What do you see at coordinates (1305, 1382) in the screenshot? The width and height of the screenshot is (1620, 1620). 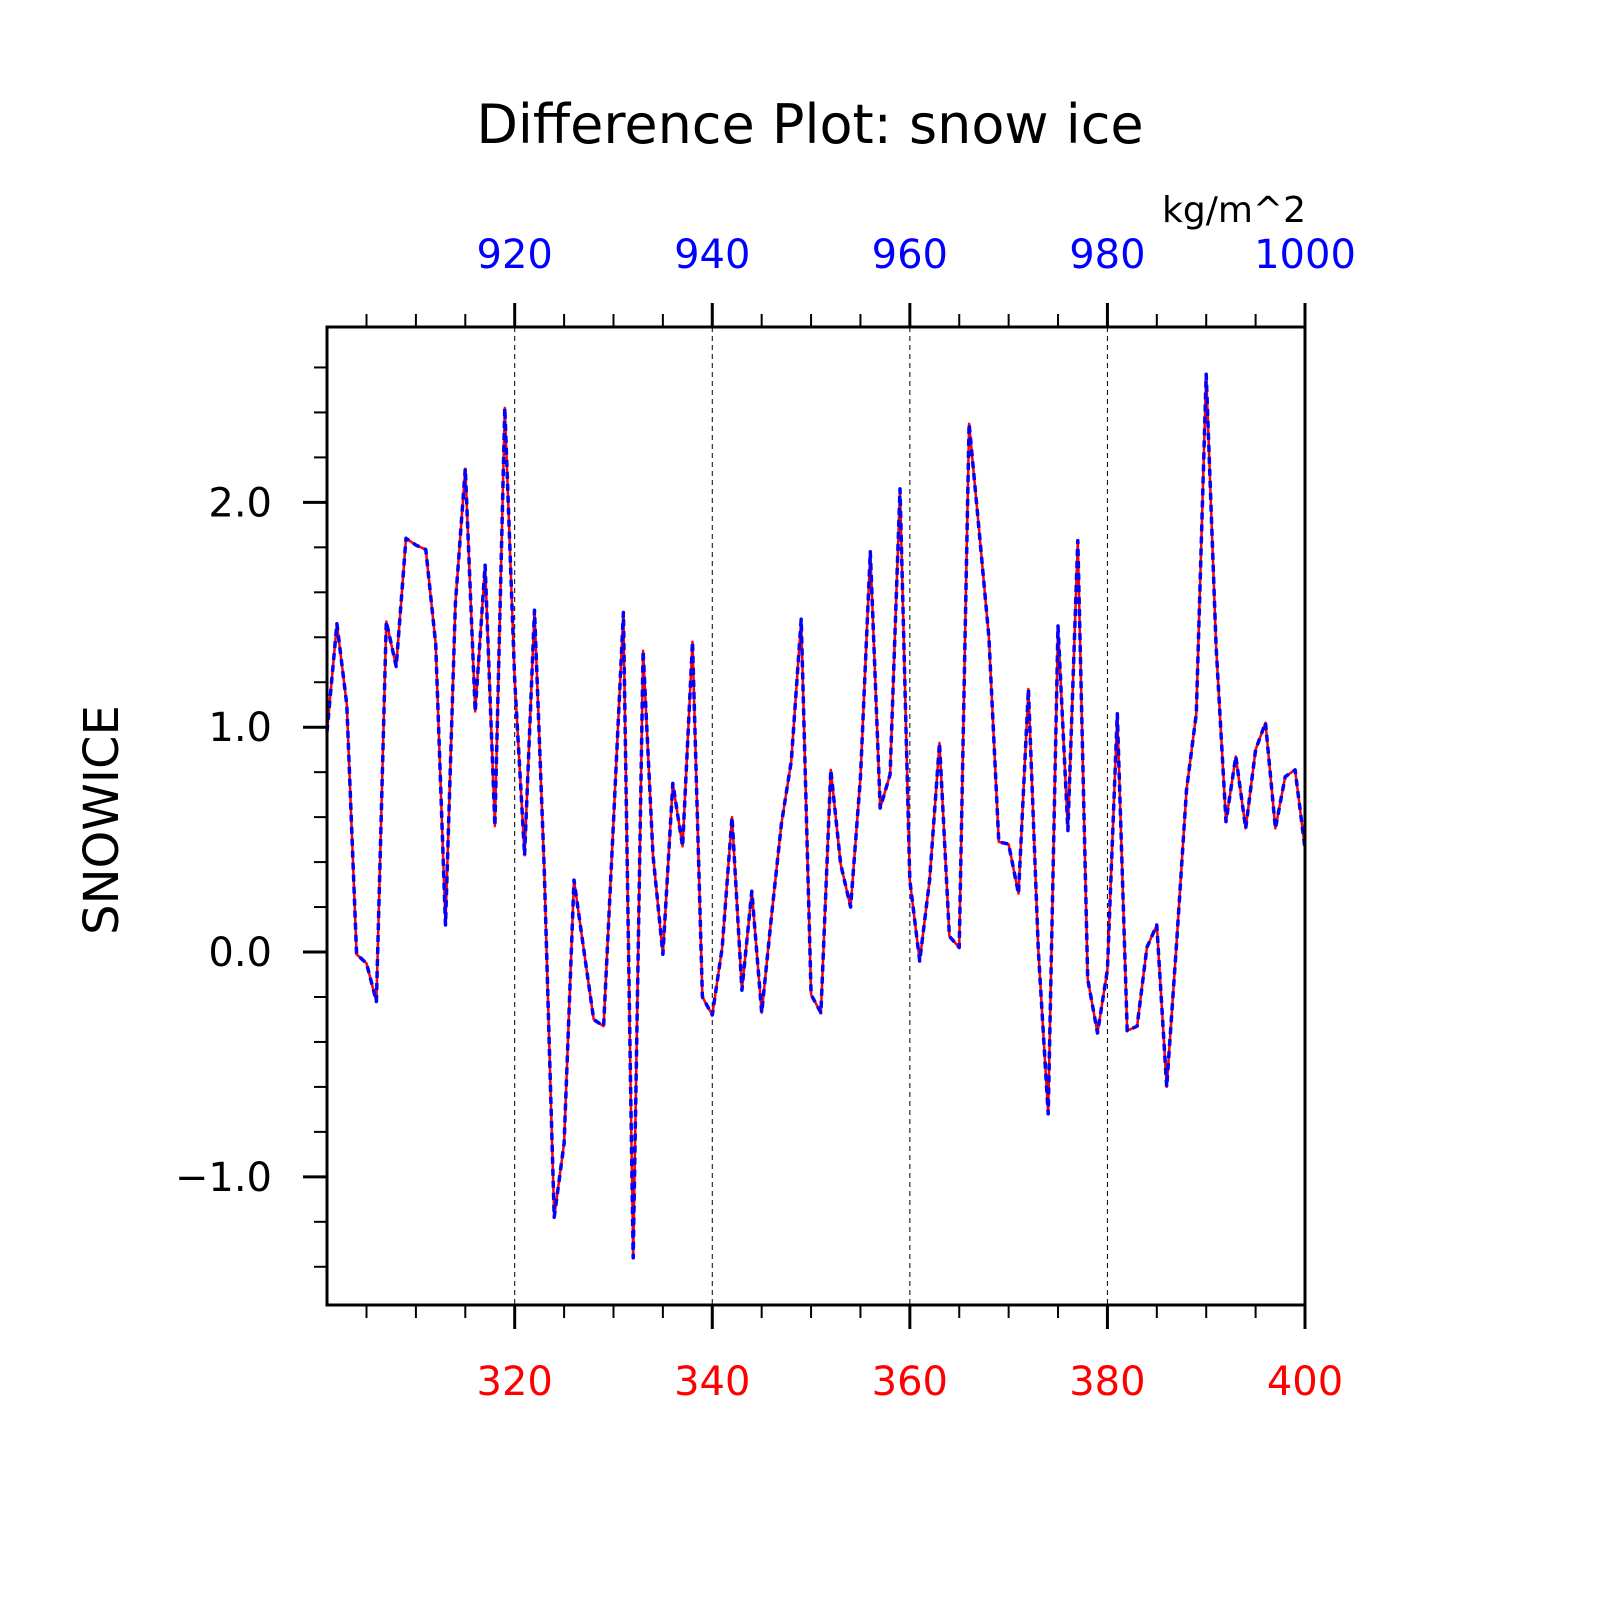 I see `bottom-x-tick-label: 400` at bounding box center [1305, 1382].